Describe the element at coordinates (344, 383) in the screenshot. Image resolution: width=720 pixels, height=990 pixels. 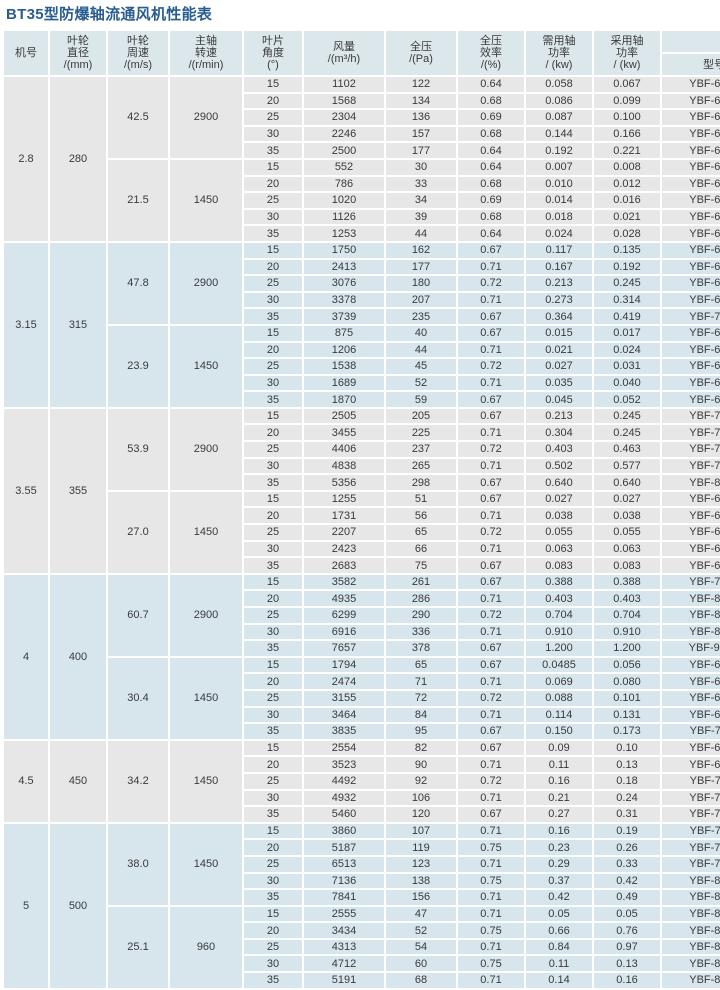
I see `cell-flow-rate: 1689` at that location.